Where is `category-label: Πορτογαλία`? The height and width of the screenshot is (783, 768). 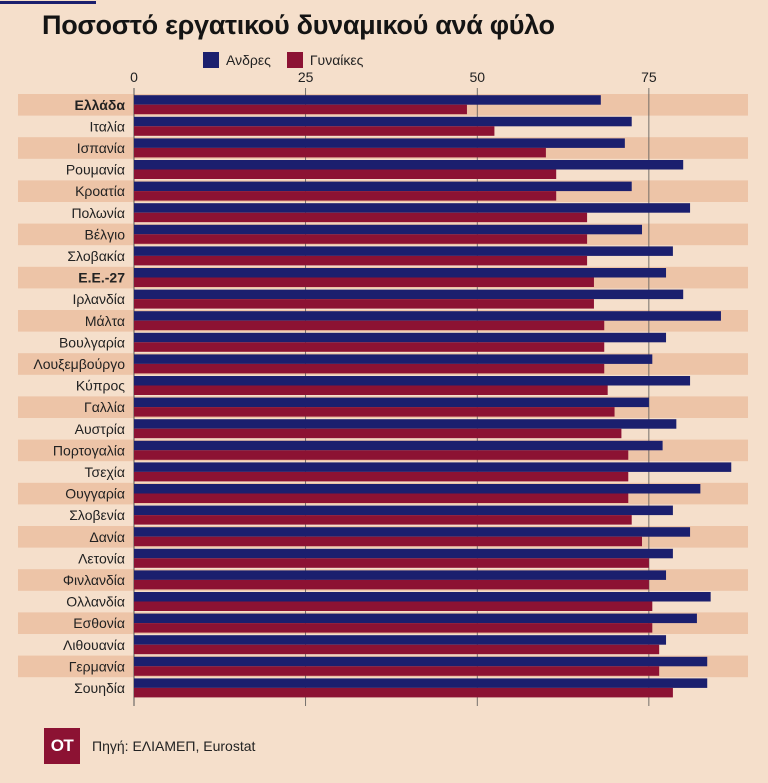
category-label: Πορτογαλία is located at coordinates (89, 450).